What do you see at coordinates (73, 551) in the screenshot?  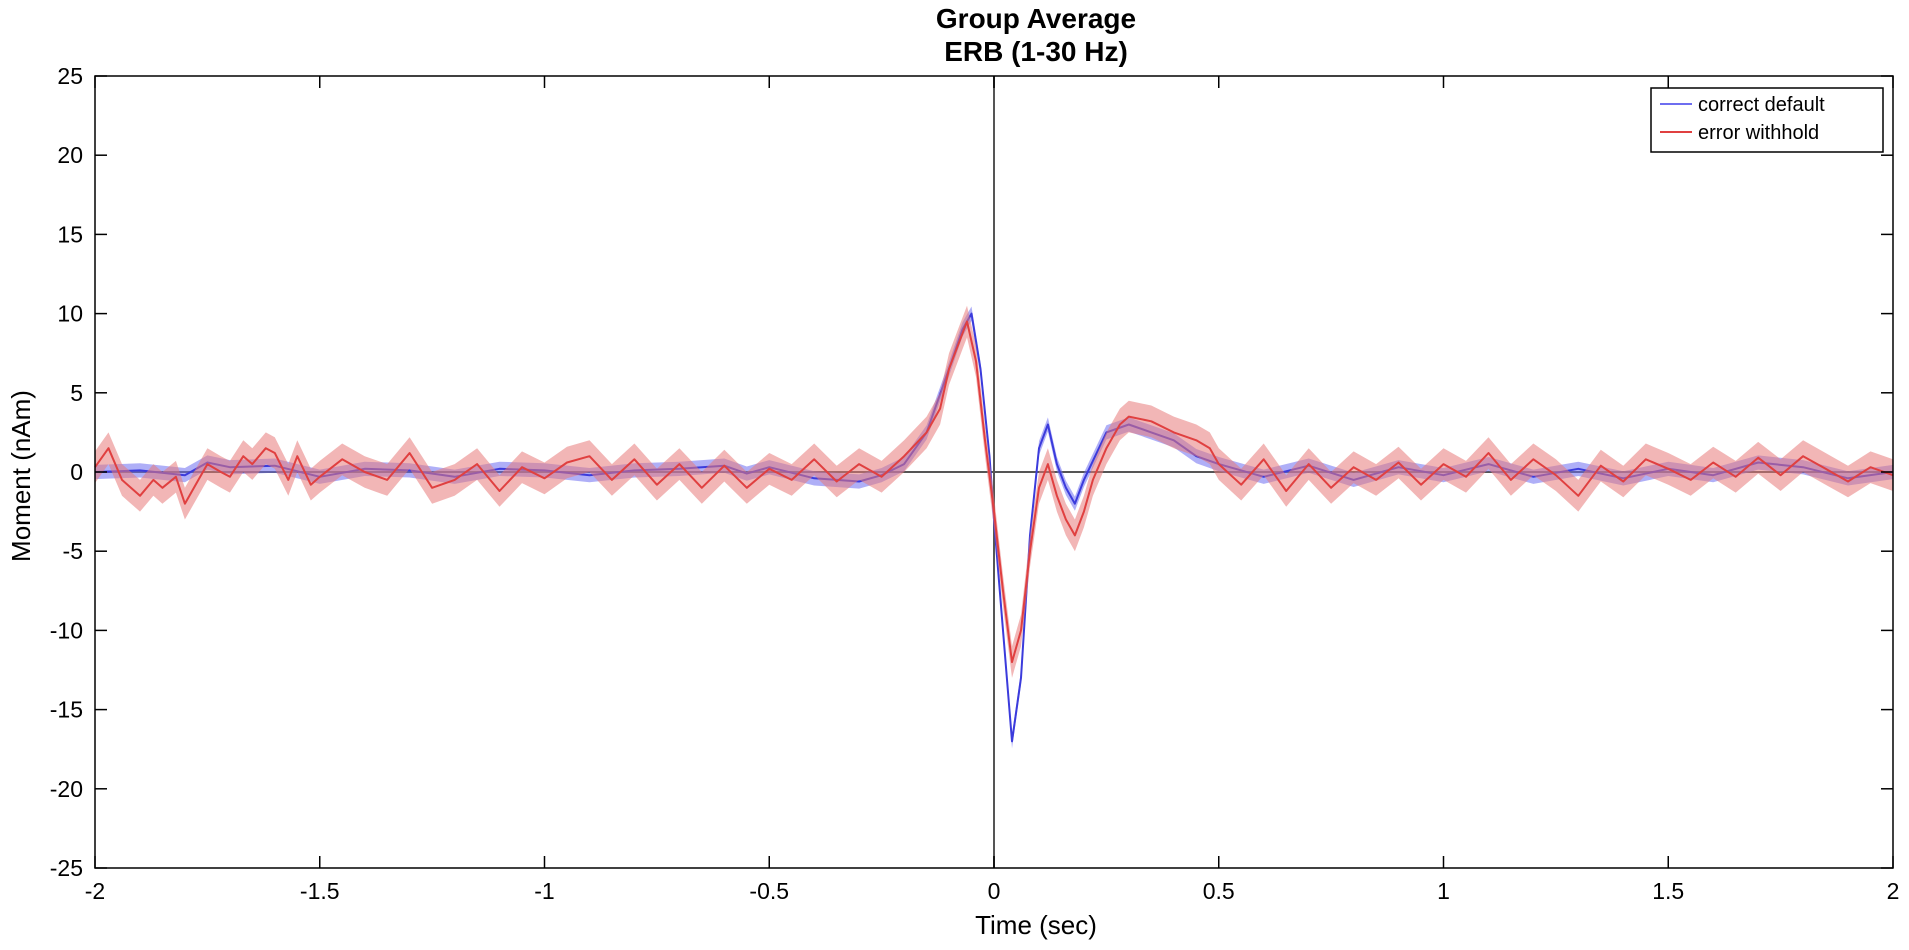 I see `y-tick-label: -5` at bounding box center [73, 551].